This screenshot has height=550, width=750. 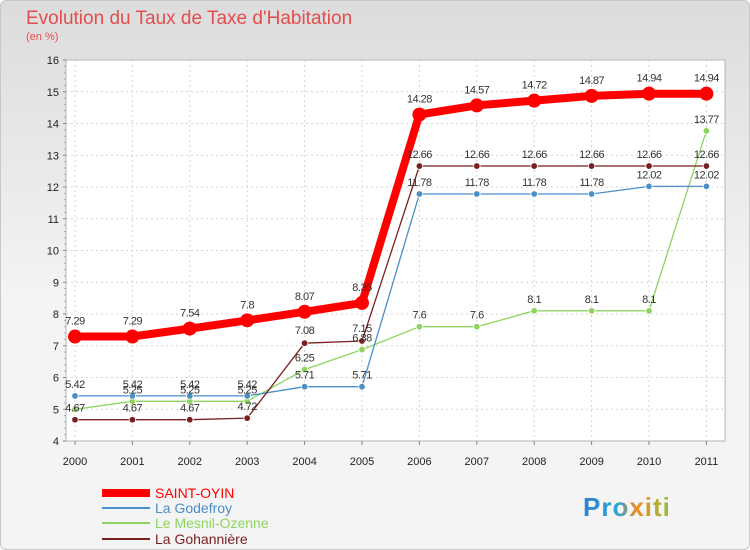 What do you see at coordinates (193, 508) in the screenshot?
I see `legend-label-1: La Godefroy` at bounding box center [193, 508].